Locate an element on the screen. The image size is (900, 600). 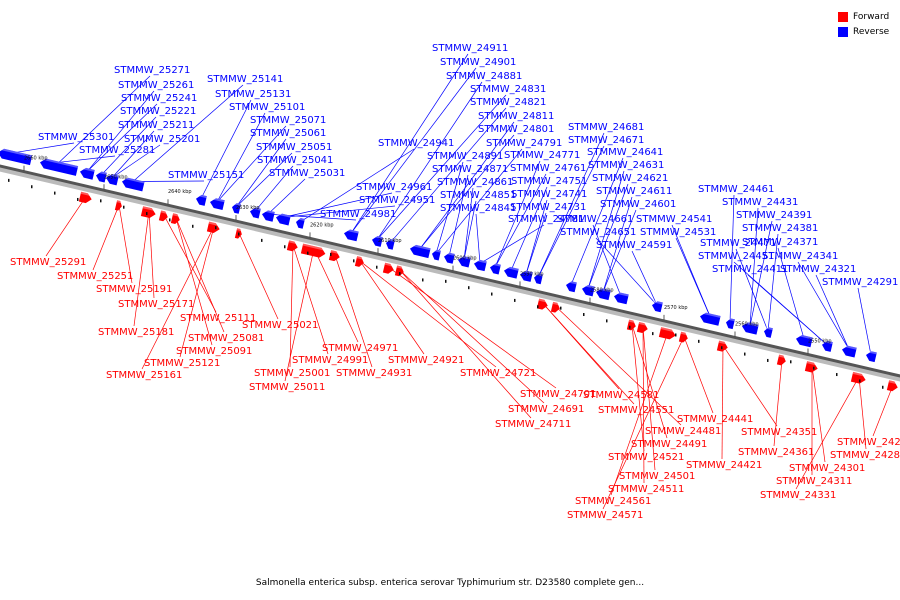
reverse-gene-label: STMMW_24771 is located at coordinates (542, 155).